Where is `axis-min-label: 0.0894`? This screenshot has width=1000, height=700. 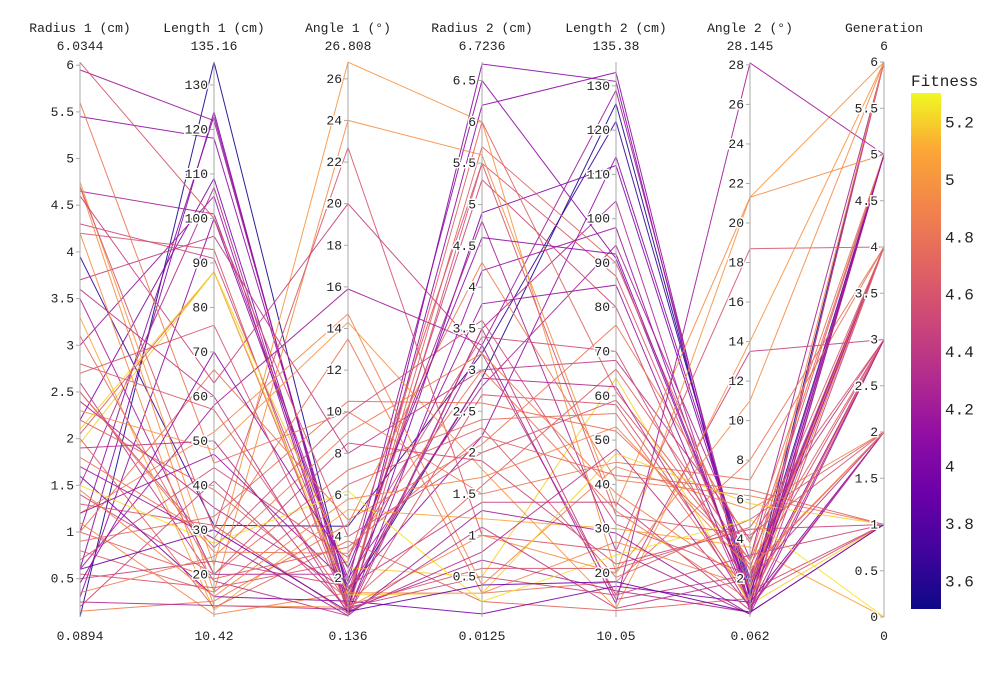
axis-min-label: 0.0894 is located at coordinates (80, 636).